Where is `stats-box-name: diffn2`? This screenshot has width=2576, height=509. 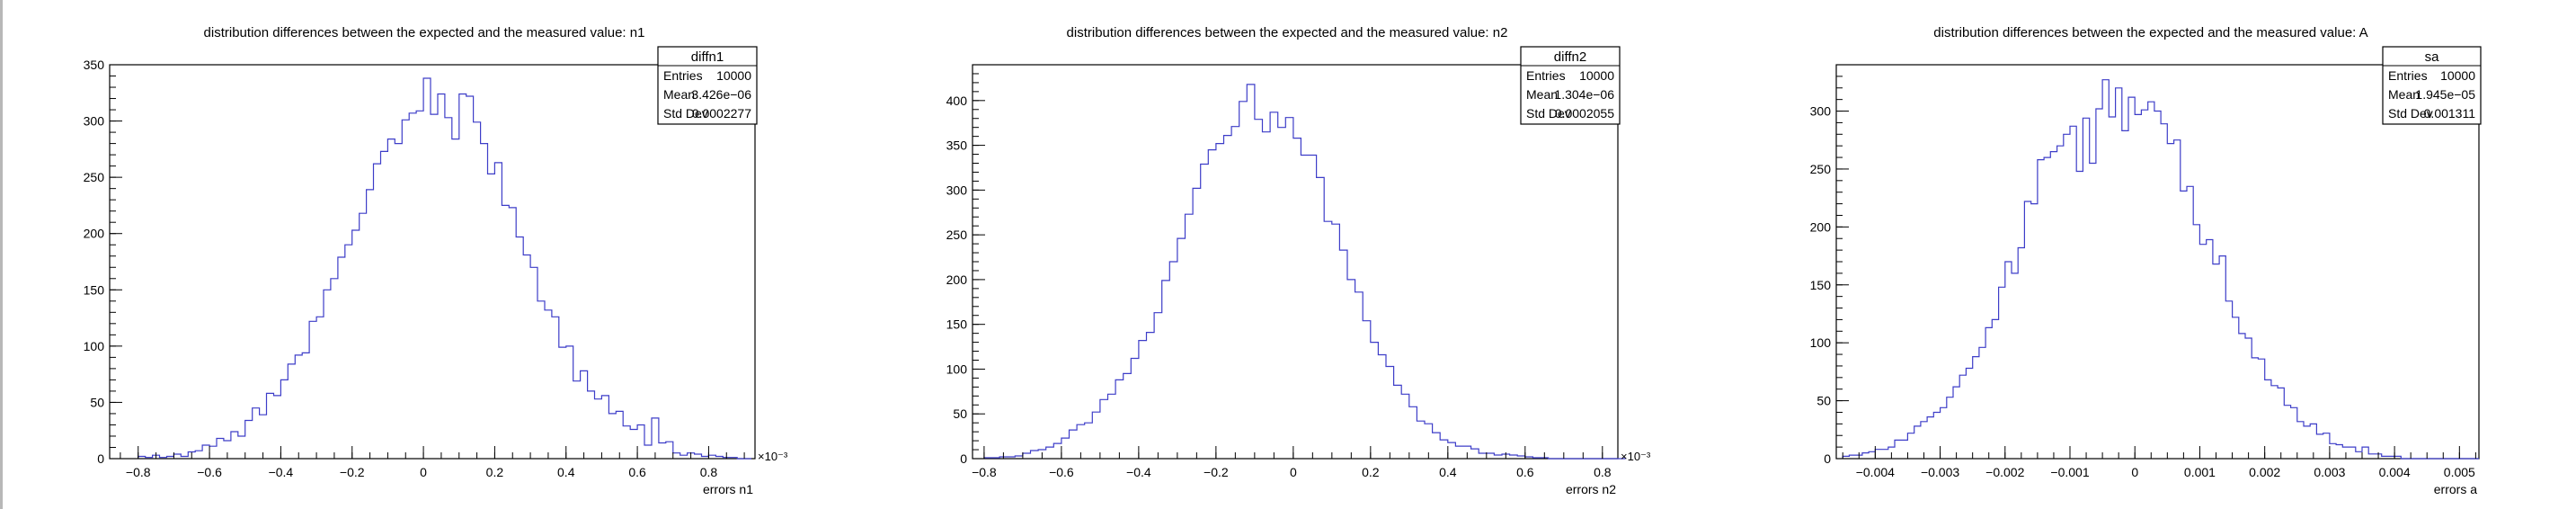
stats-box-name: diffn2 is located at coordinates (1570, 57).